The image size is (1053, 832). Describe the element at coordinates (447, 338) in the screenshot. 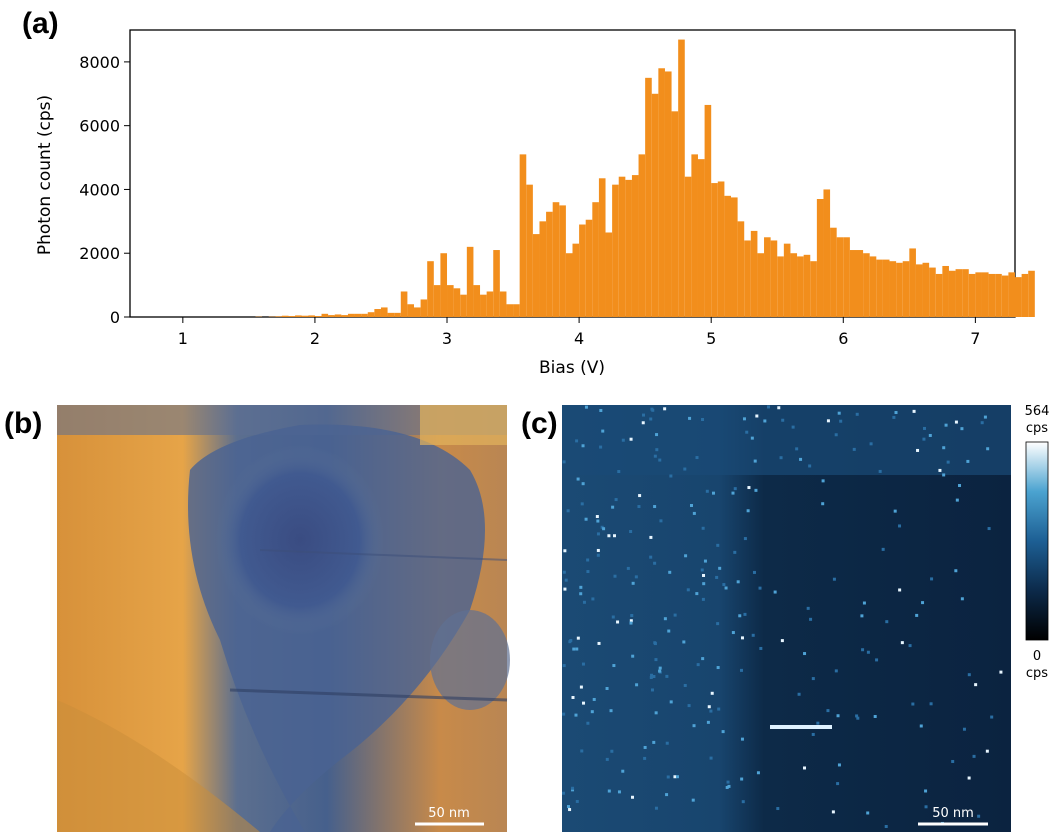

I see `x-tick-label: 3` at that location.